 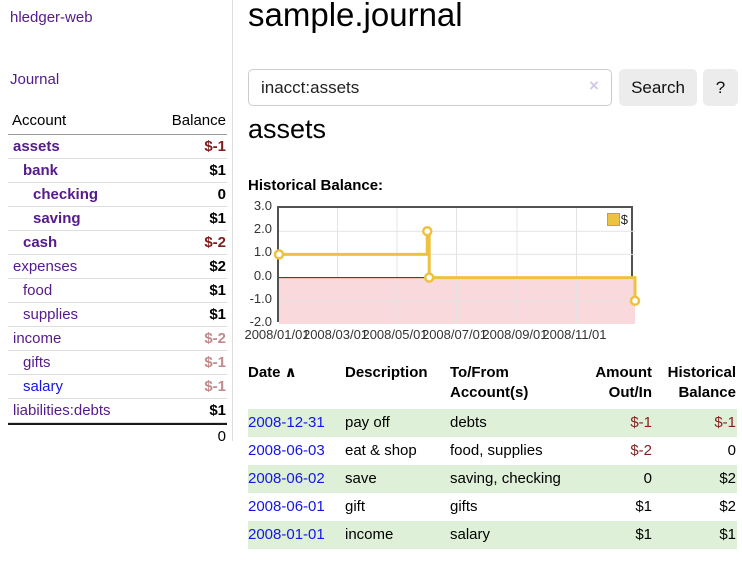 What do you see at coordinates (286, 478) in the screenshot?
I see `register-date-link: 2008-06-02` at bounding box center [286, 478].